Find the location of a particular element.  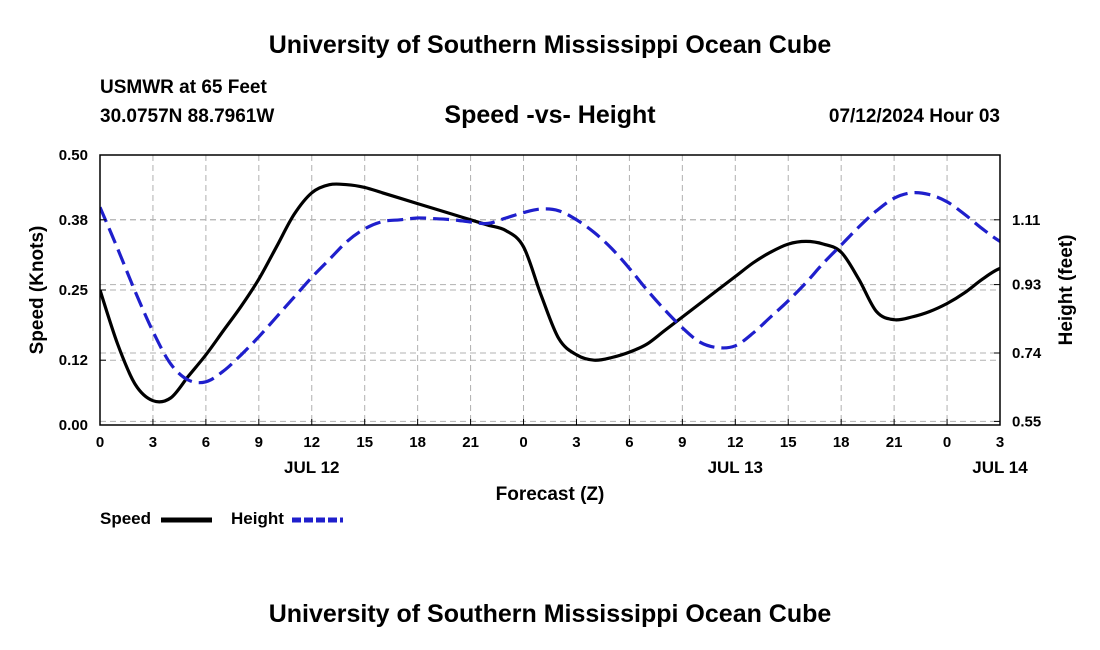

forecast-datetime: 07/12/2024 Hour 03 is located at coordinates (914, 116).